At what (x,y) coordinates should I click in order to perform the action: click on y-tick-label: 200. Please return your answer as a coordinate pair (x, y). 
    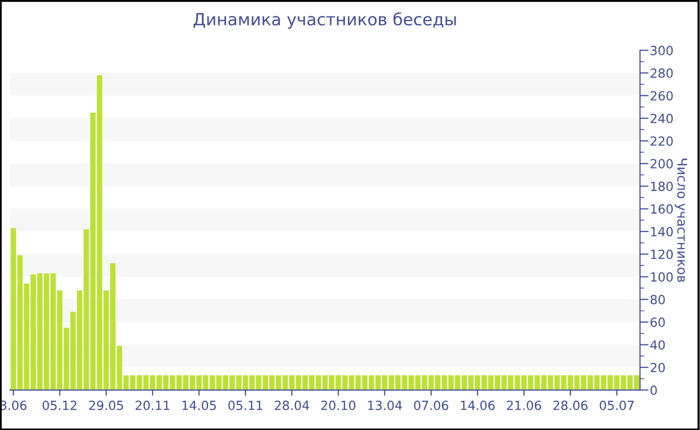
    Looking at the image, I should click on (661, 163).